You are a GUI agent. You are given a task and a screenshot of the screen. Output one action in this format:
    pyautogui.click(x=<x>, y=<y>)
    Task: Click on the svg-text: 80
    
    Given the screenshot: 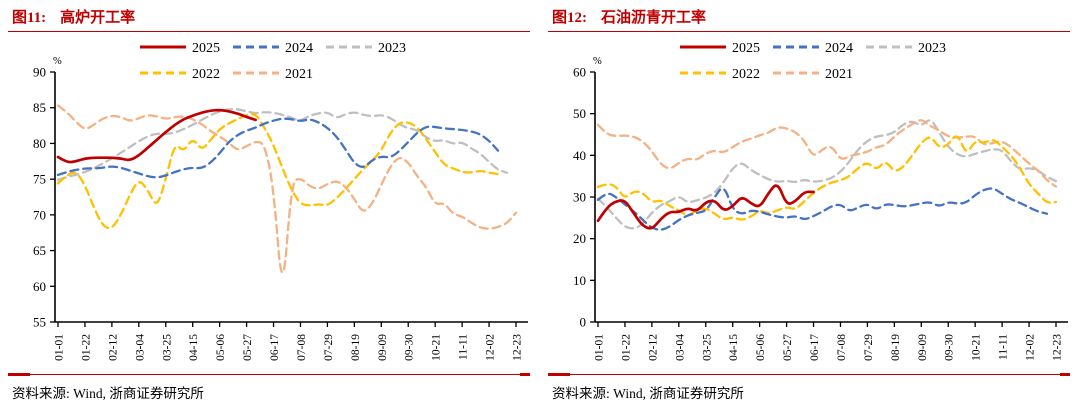 What is the action you would take?
    pyautogui.click(x=39, y=143)
    